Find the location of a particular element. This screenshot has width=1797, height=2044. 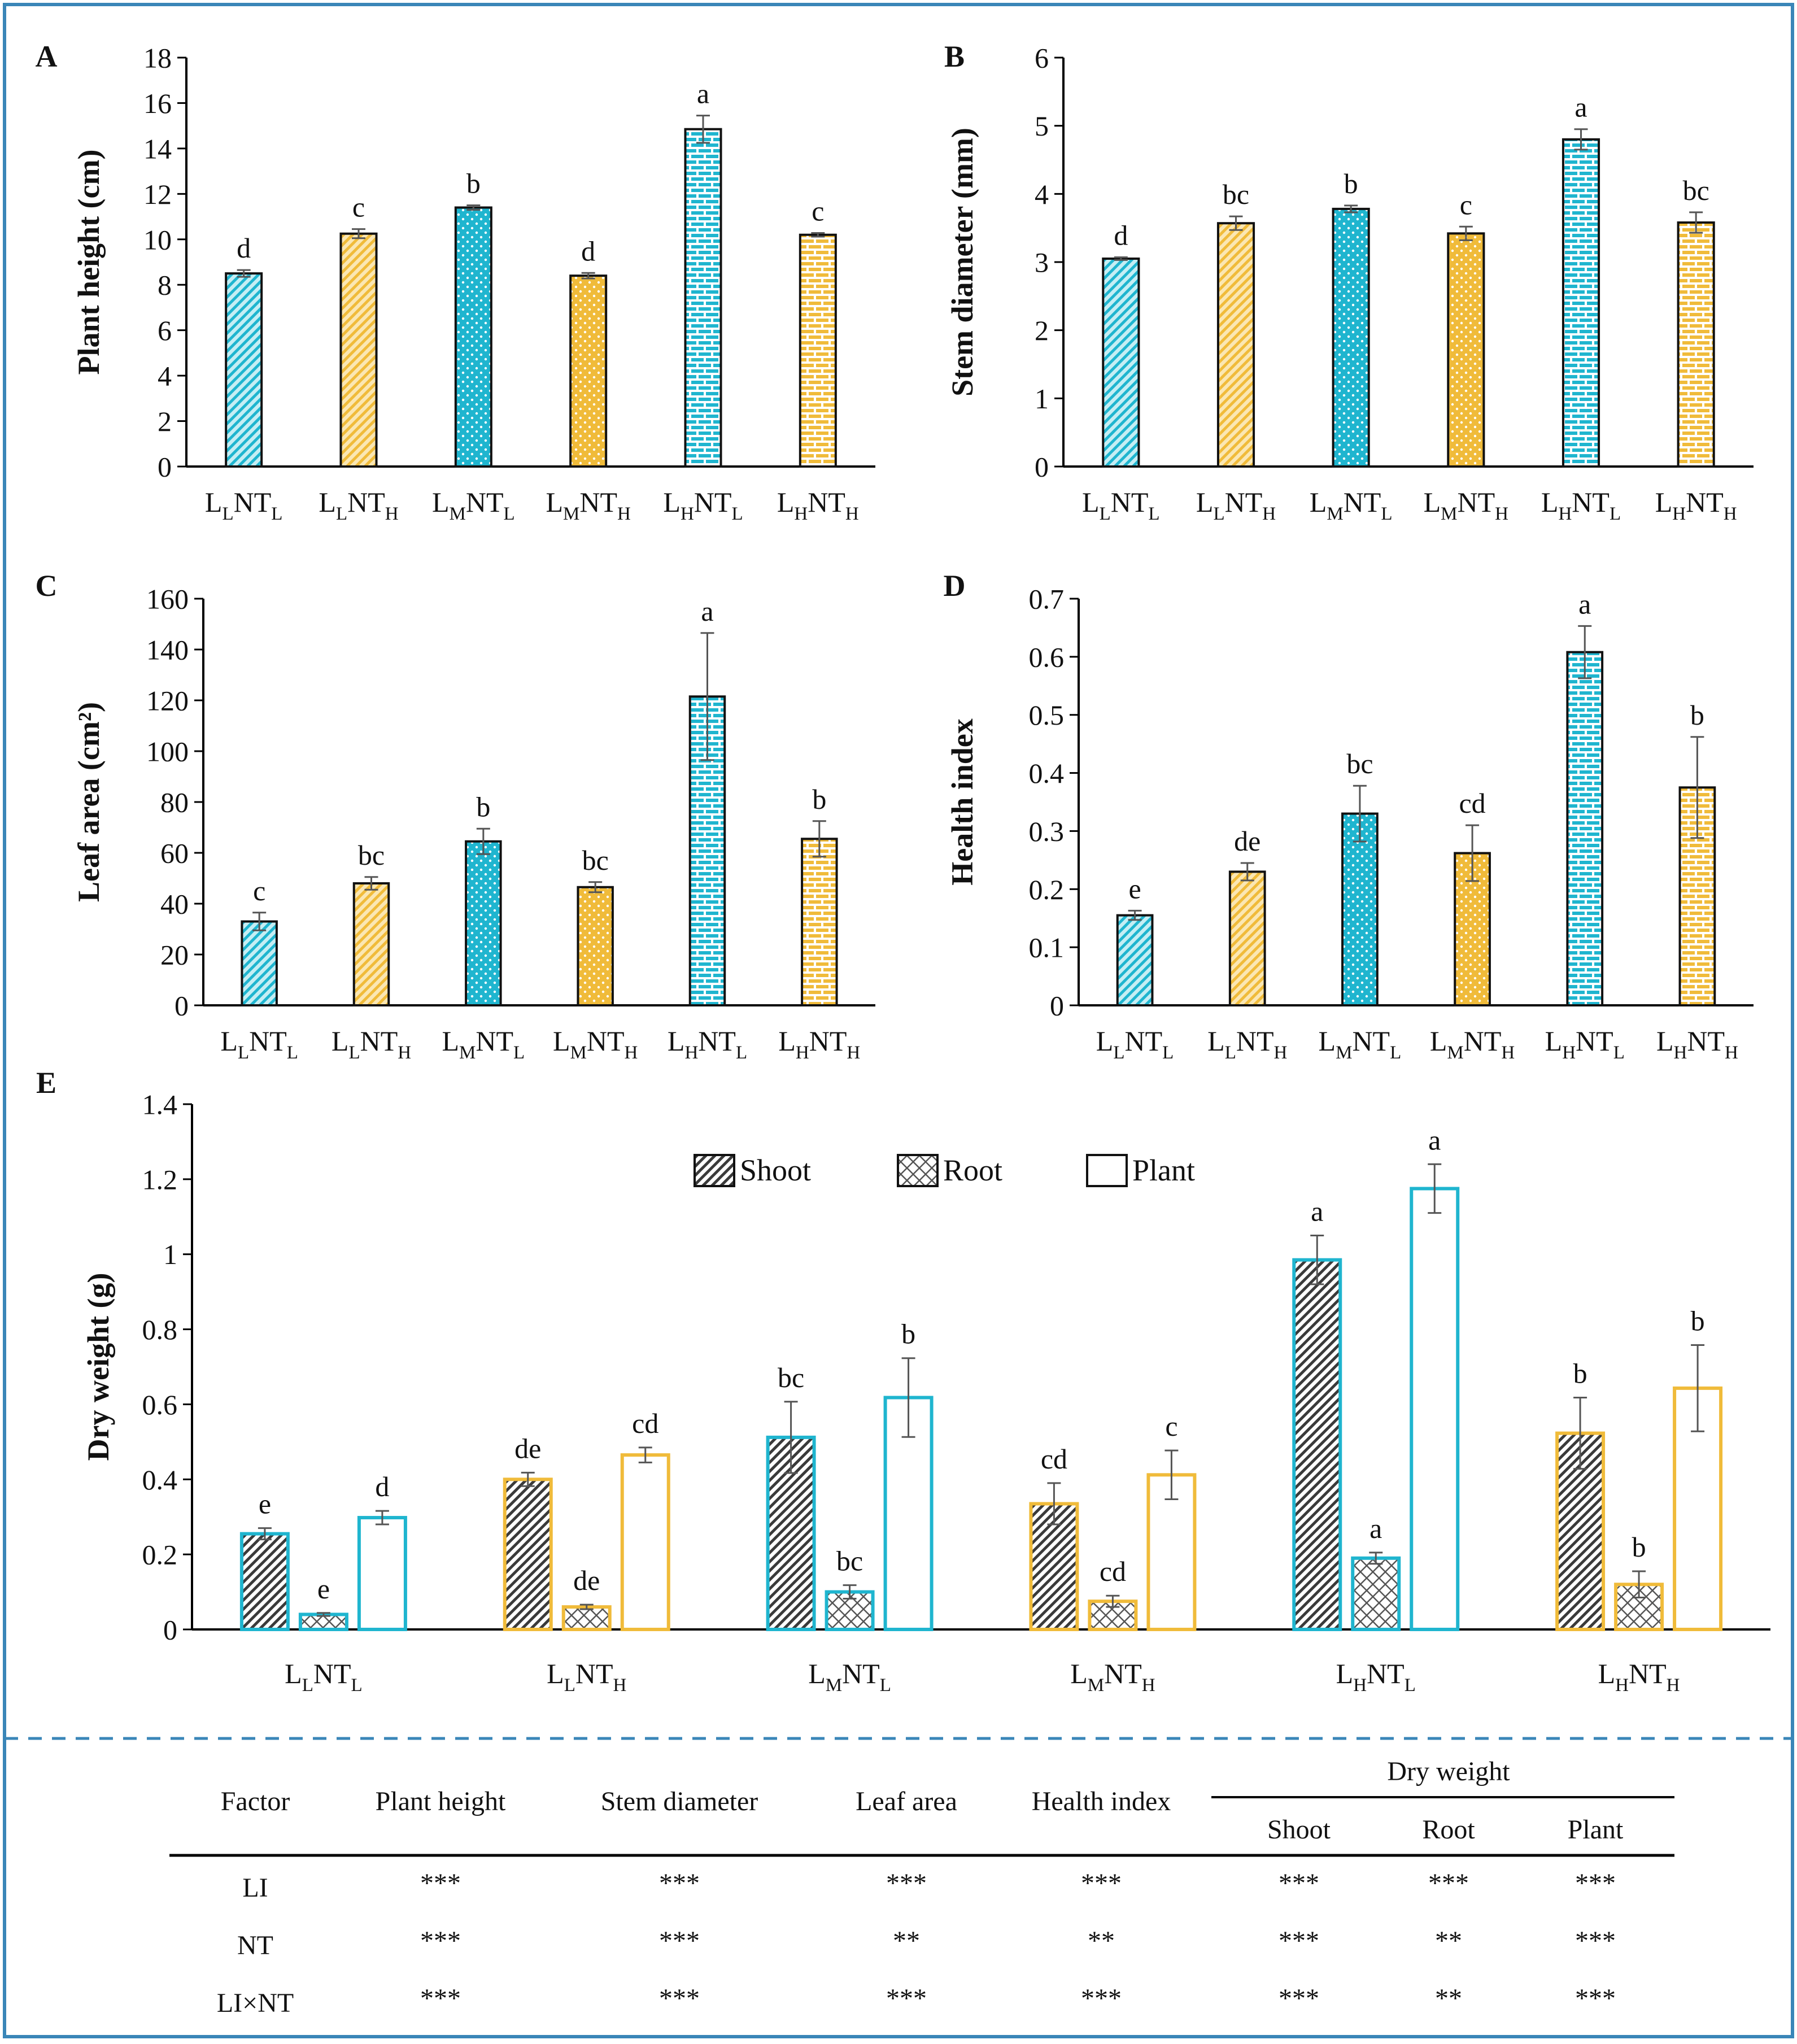

y-tick-label: 1 is located at coordinates (170, 1254).